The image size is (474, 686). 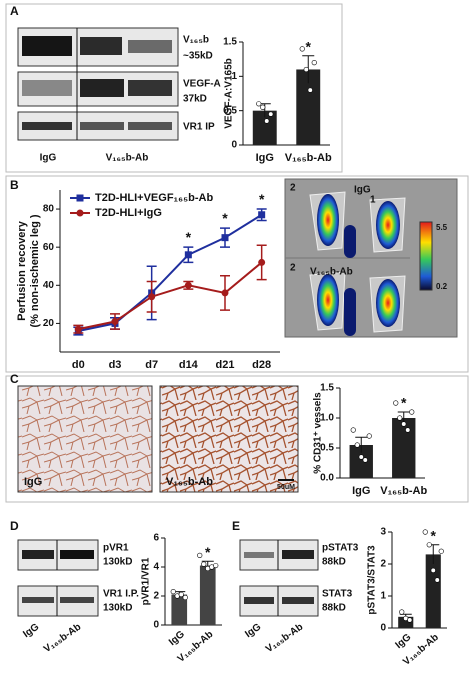 What do you see at coordinates (234, 76) in the screenshot?
I see `y-tick-label: 1` at bounding box center [234, 76].